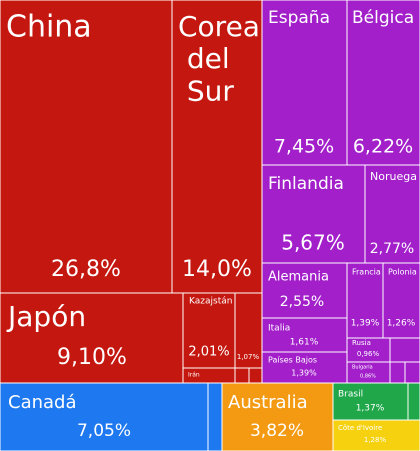  Describe the element at coordinates (350, 395) in the screenshot. I see `cell-label: Brasil` at that location.